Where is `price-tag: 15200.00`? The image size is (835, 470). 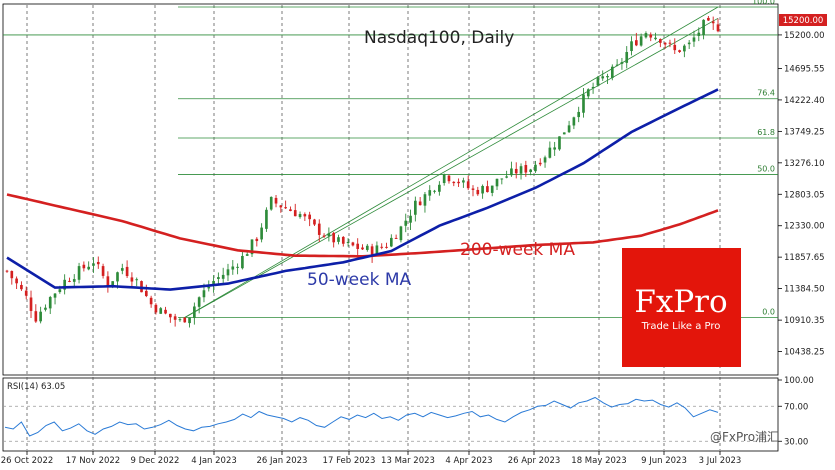
price-tag: 15200.00 is located at coordinates (803, 21).